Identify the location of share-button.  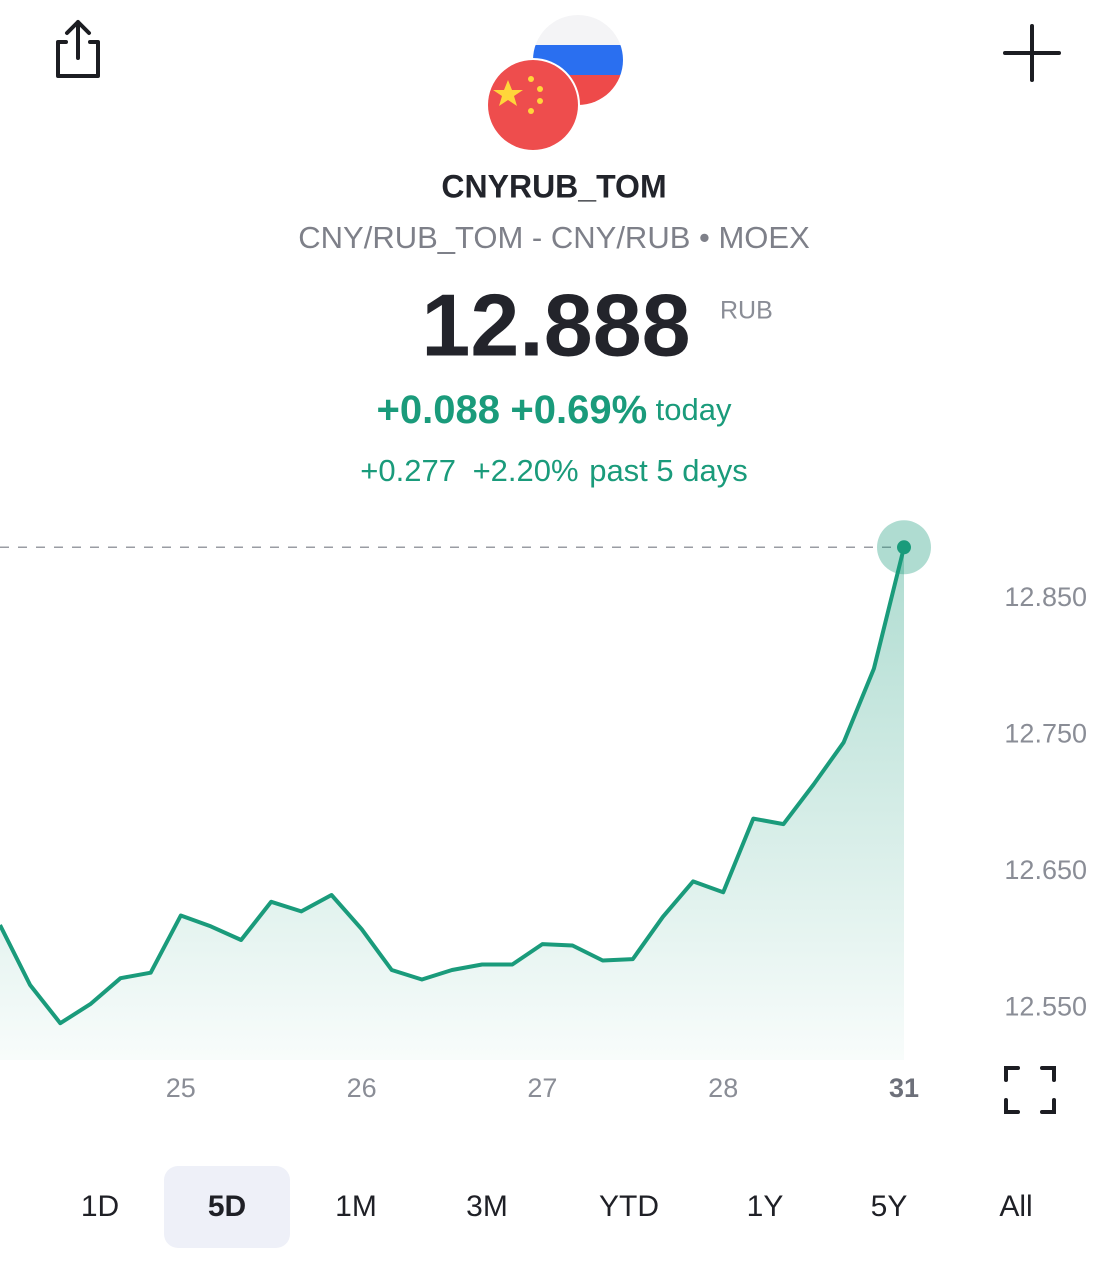
(78, 49).